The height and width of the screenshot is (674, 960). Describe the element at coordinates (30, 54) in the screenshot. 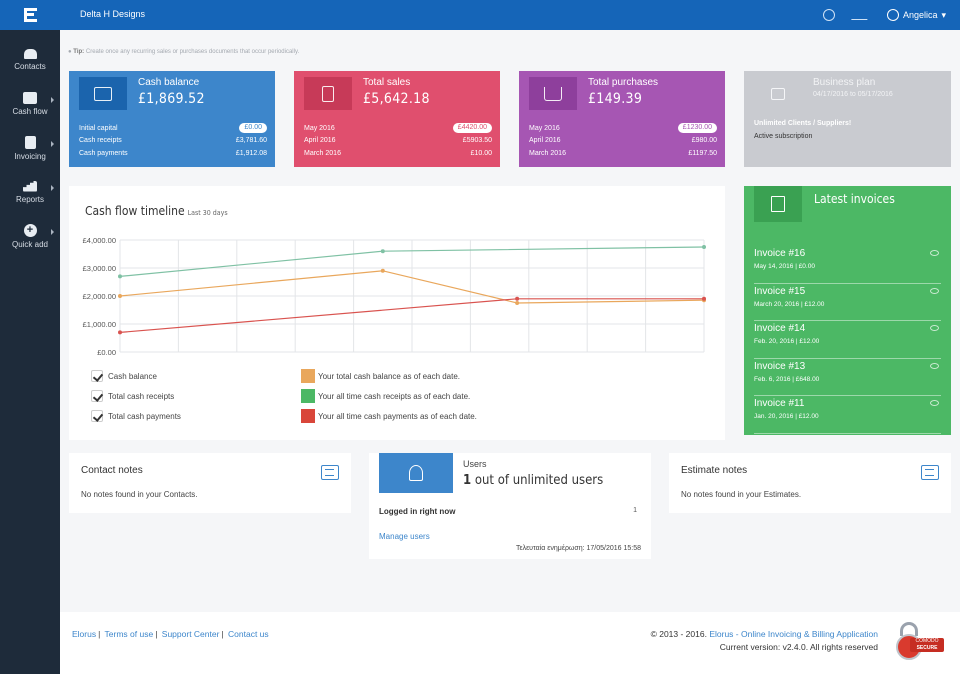

I see `contacts-icon` at that location.